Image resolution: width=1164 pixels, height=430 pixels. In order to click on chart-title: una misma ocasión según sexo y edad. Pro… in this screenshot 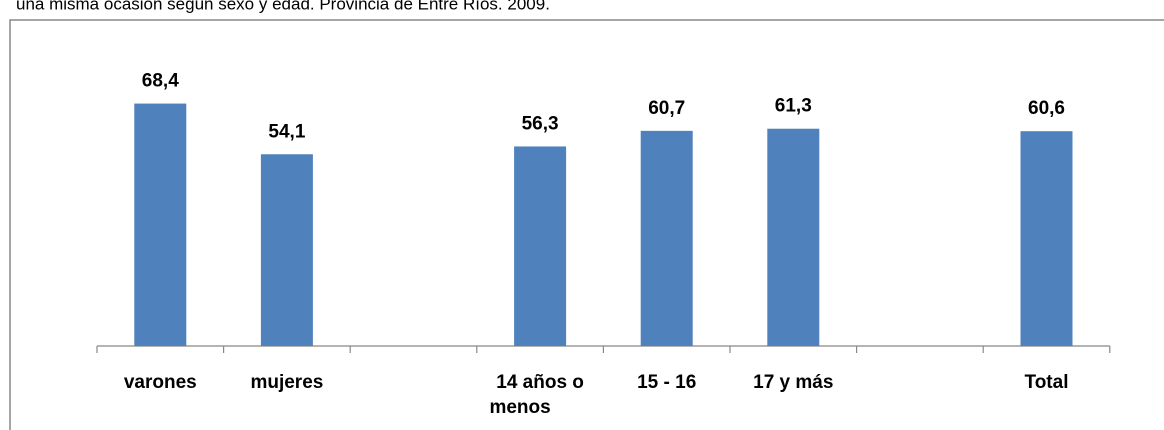, I will do `click(283, 6)`.